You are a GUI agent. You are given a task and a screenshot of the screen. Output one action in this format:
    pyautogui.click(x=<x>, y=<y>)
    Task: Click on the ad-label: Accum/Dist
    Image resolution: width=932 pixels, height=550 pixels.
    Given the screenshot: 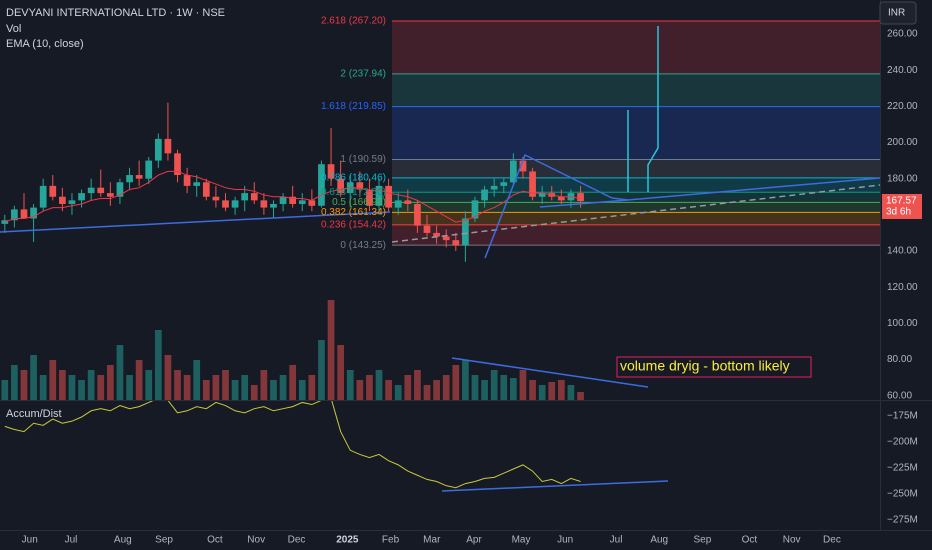 What is the action you would take?
    pyautogui.click(x=34, y=414)
    